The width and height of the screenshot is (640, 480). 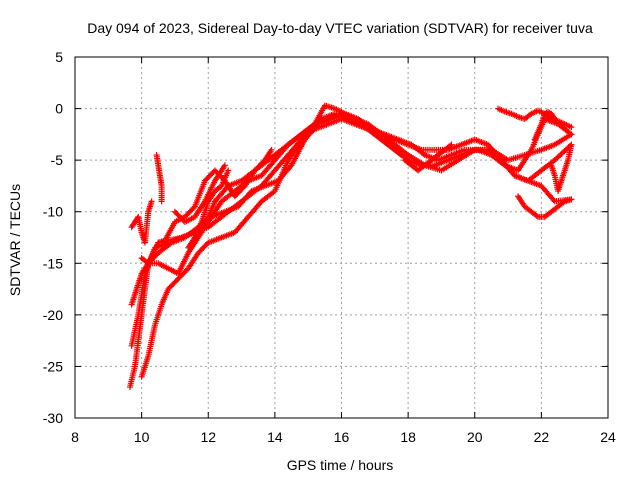 I want to click on y-tick-label: 0, so click(x=59, y=109).